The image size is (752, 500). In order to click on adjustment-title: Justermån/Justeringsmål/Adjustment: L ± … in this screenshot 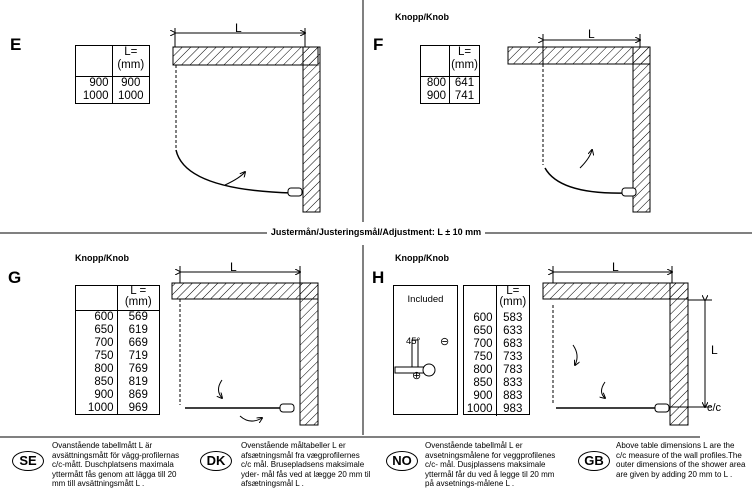, I will do `click(376, 232)`.